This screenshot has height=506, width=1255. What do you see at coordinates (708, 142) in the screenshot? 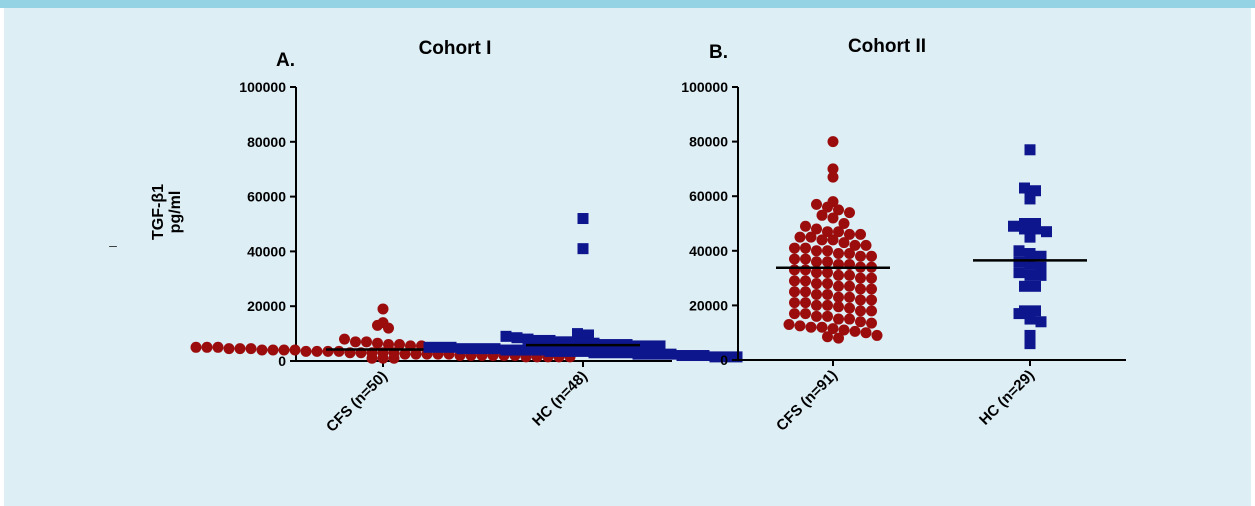
I see `y-tick-label: 80000` at bounding box center [708, 142].